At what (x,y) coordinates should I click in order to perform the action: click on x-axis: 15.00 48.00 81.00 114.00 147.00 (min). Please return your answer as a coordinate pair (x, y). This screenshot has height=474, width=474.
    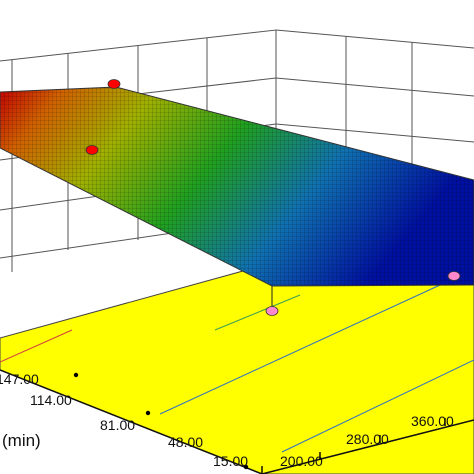
    Looking at the image, I should click on (124, 420).